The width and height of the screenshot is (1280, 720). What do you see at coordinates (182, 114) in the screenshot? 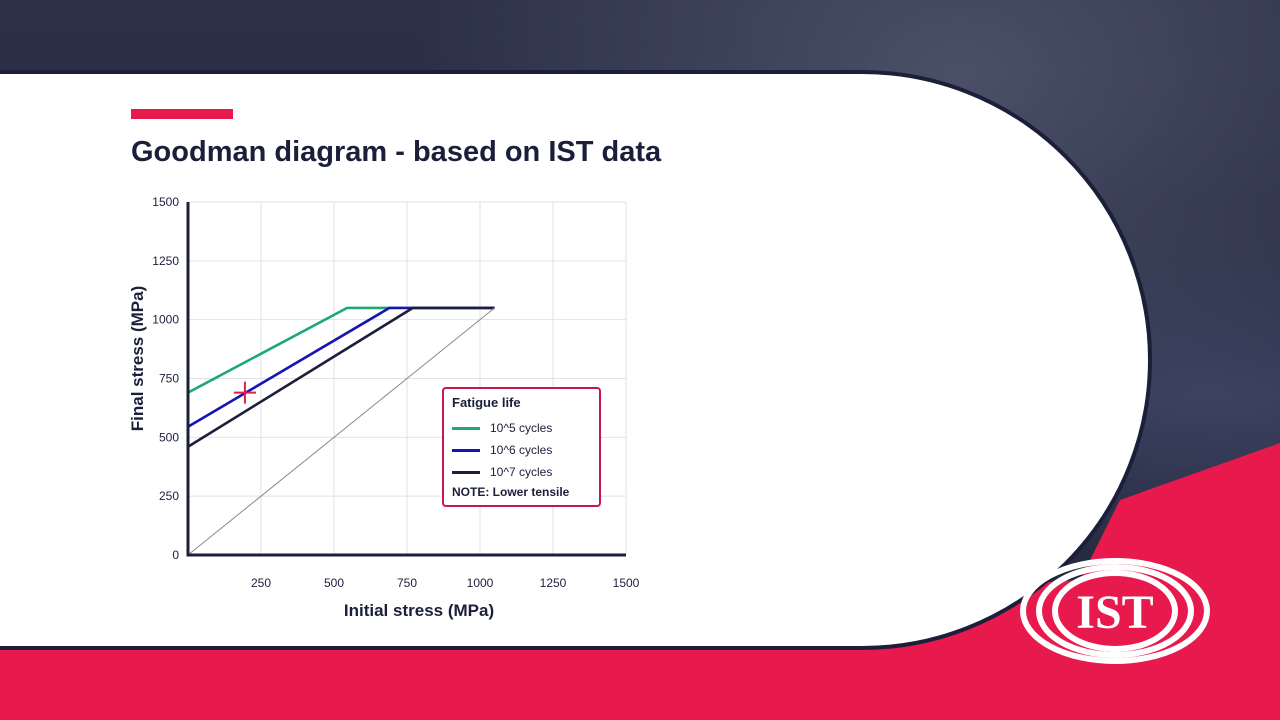
I see `accent-bar` at bounding box center [182, 114].